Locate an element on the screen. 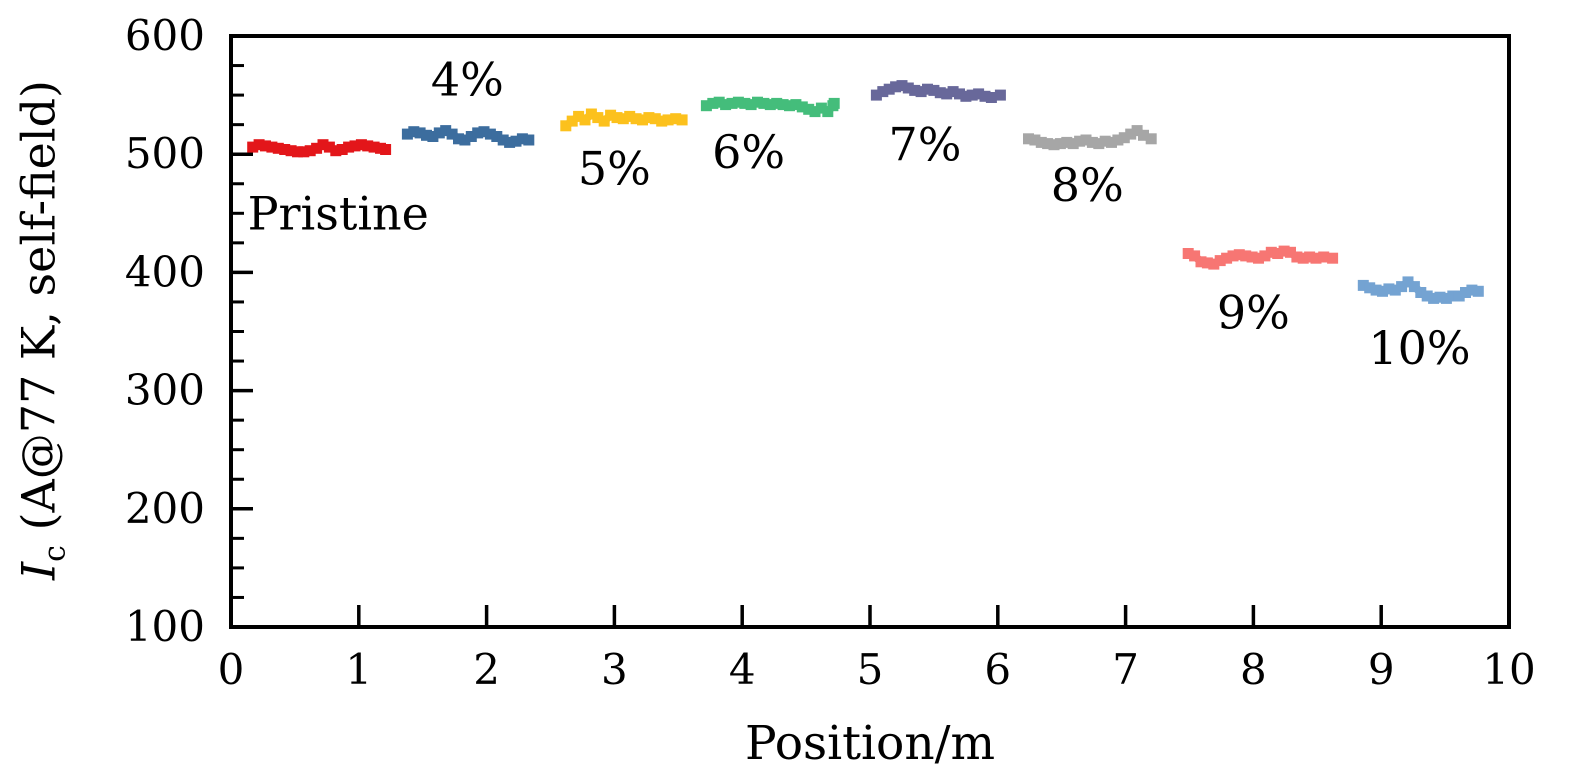 This screenshot has width=1575, height=778. series-markers-4pct is located at coordinates (468, 136).